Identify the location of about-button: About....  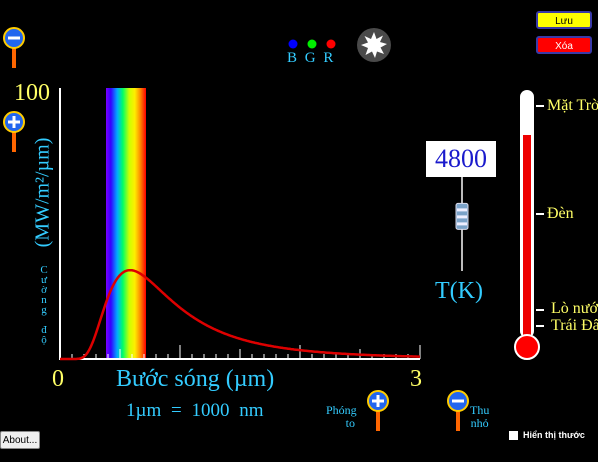
(20, 440).